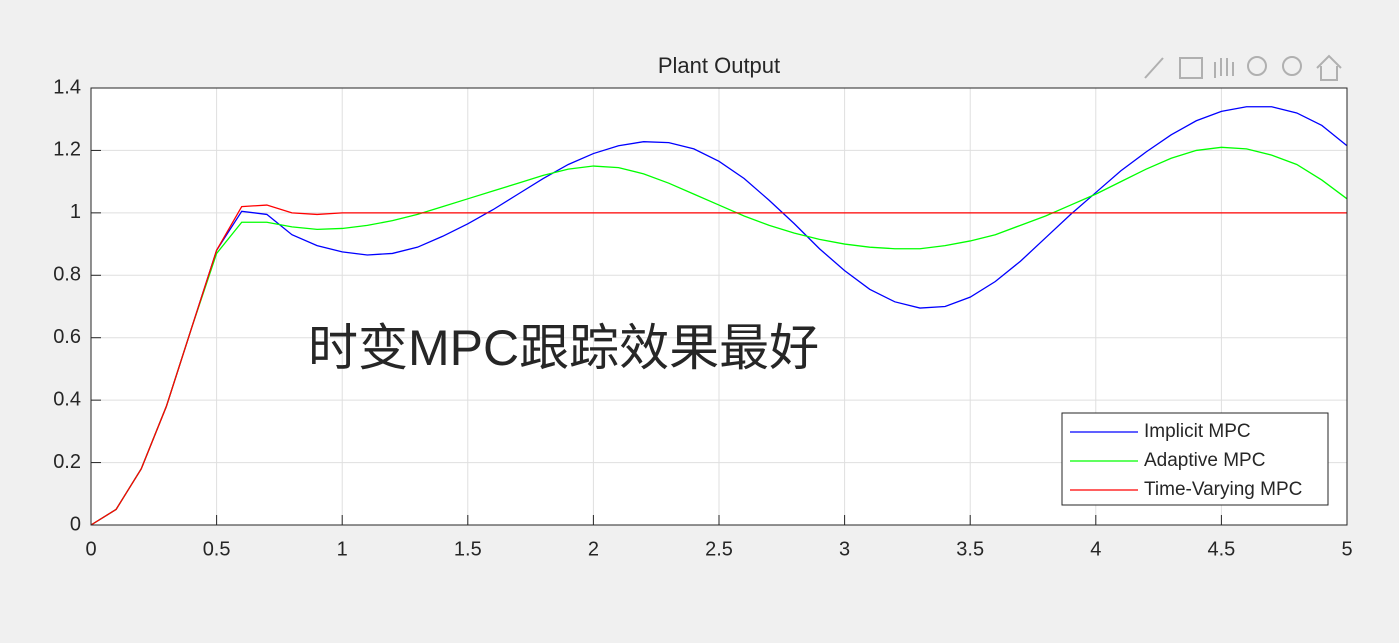 This screenshot has height=643, width=1399. What do you see at coordinates (67, 150) in the screenshot?
I see `y-tick-label: 1.2` at bounding box center [67, 150].